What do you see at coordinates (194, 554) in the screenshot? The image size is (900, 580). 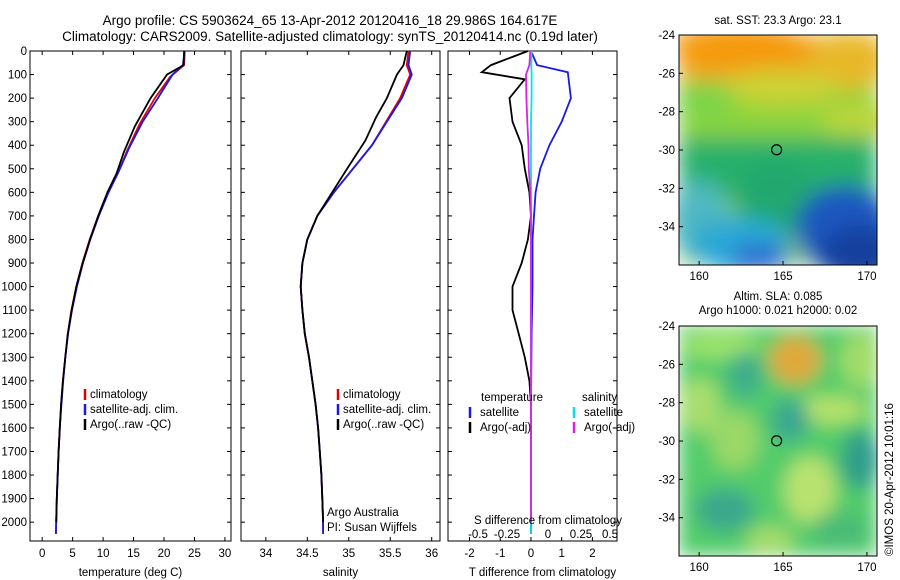 I see `temp-xtick-label: 25` at bounding box center [194, 554].